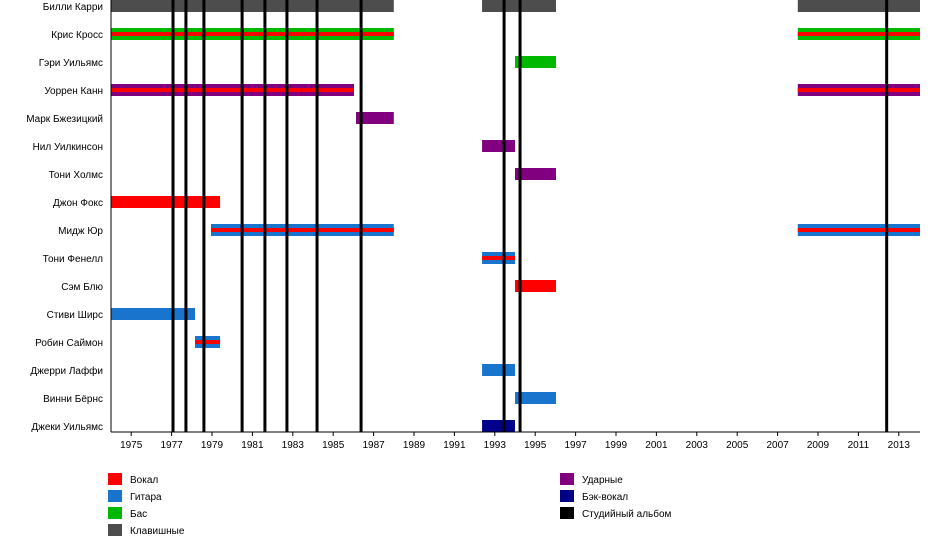 This screenshot has height=555, width=950. What do you see at coordinates (859, 445) in the screenshot?
I see `x-tick-label: 2011` at bounding box center [859, 445].